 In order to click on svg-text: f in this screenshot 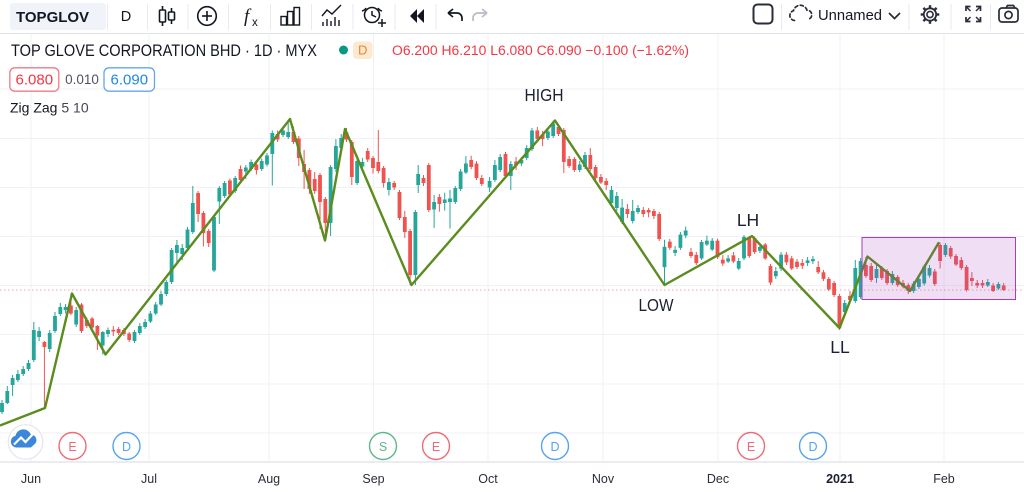, I will do `click(248, 16)`.